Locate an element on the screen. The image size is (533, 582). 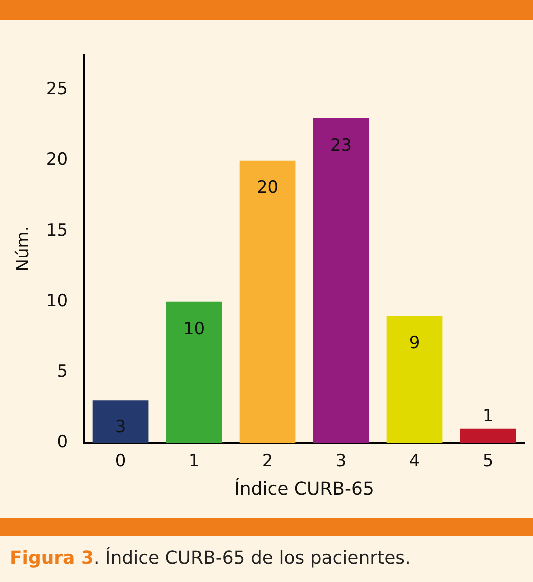
x-axis-title: Índice CURB-65 is located at coordinates (304, 489).